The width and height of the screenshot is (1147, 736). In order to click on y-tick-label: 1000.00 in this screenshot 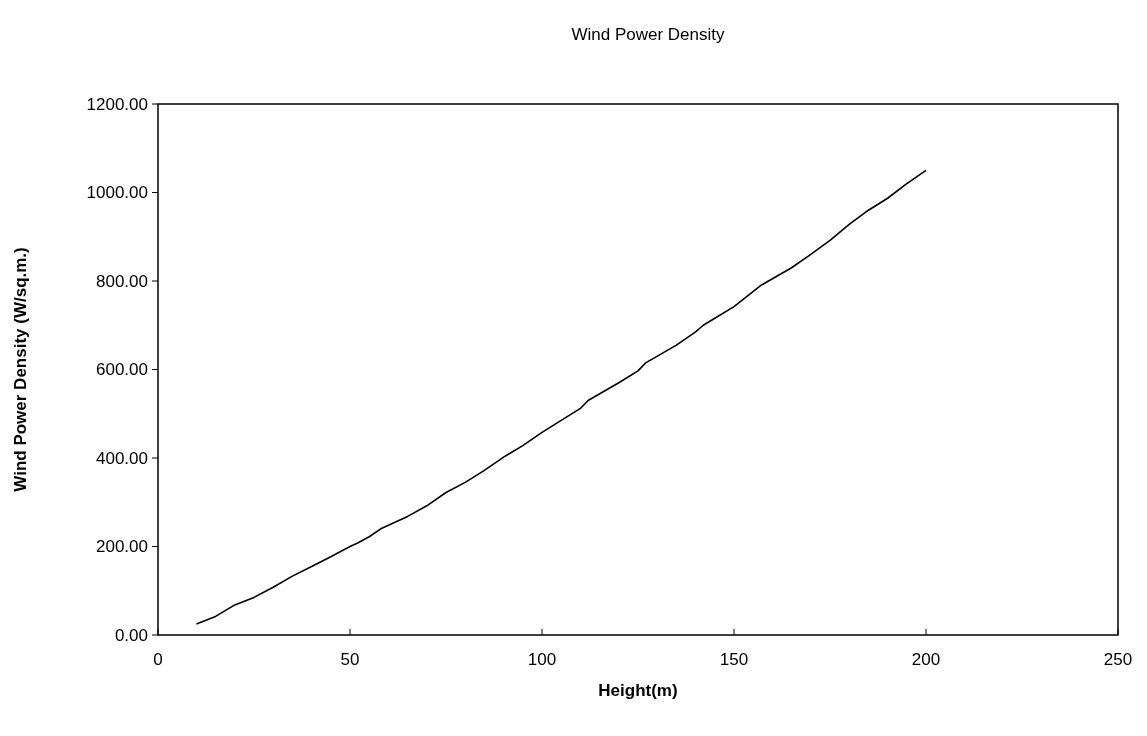, I will do `click(117, 193)`.